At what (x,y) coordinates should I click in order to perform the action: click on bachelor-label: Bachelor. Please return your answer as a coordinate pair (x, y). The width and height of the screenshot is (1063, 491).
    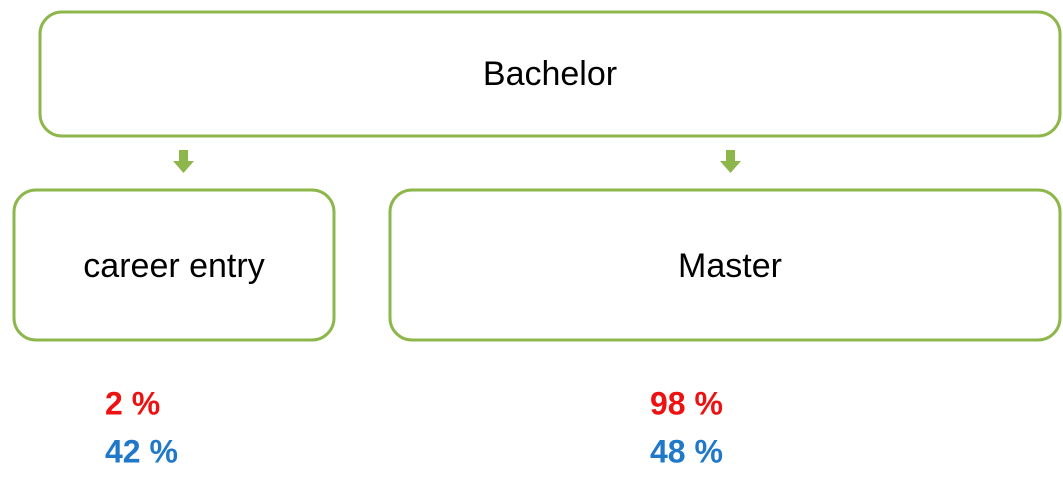
    Looking at the image, I should click on (550, 74).